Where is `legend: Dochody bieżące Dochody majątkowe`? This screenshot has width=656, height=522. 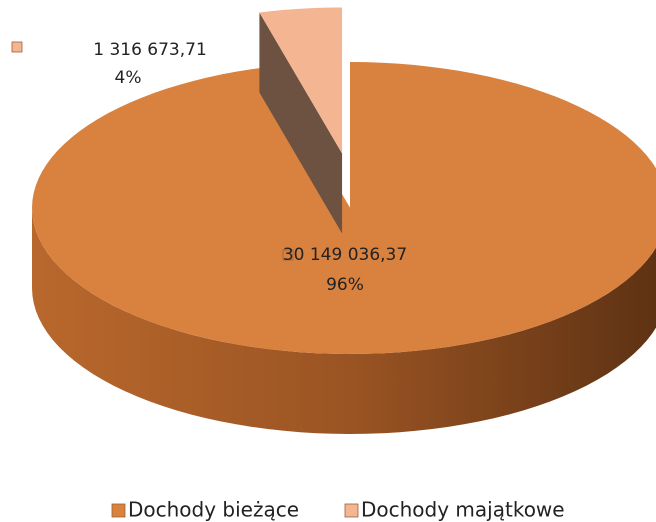
legend: Dochody bieżące Dochody majątkowe is located at coordinates (338, 510).